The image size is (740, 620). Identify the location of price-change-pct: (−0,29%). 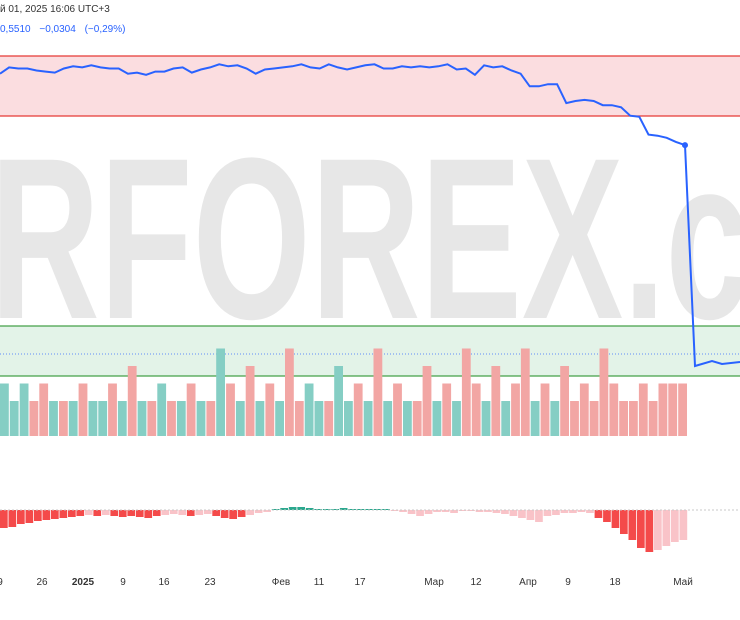
(105, 29).